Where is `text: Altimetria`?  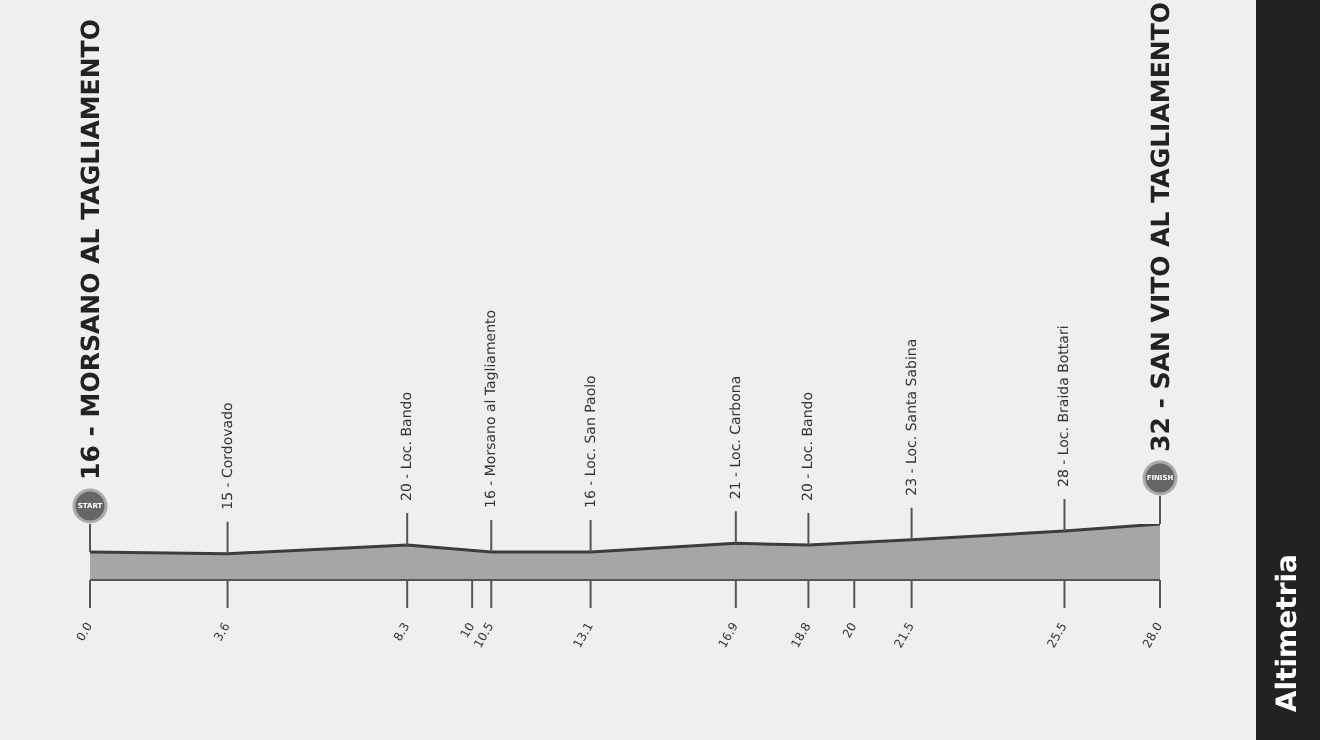 text: Altimetria is located at coordinates (1288, 632).